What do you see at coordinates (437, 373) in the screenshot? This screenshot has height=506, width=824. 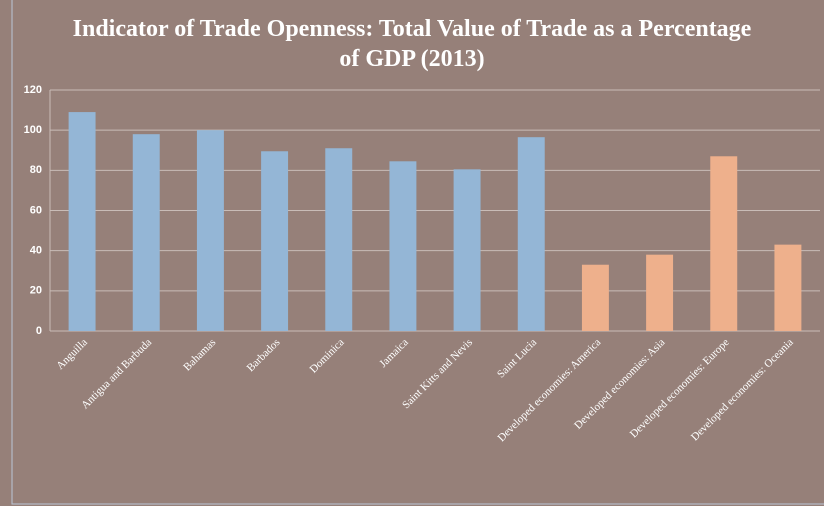 I see `x-tick-label: Saint Kitts and Nevis` at bounding box center [437, 373].